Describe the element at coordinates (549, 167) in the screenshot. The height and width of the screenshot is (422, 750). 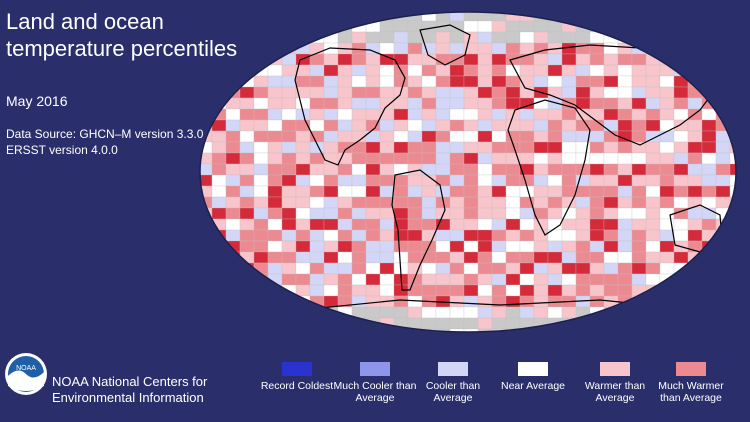
I see `africa` at that location.